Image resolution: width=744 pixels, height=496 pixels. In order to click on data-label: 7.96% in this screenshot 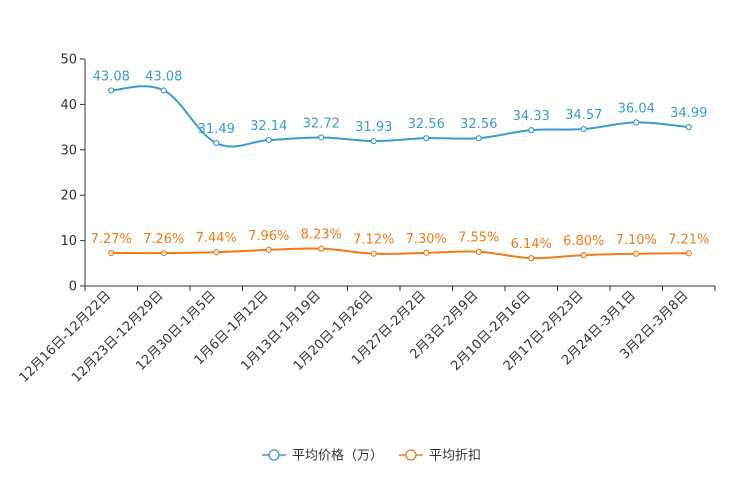, I will do `click(268, 236)`.